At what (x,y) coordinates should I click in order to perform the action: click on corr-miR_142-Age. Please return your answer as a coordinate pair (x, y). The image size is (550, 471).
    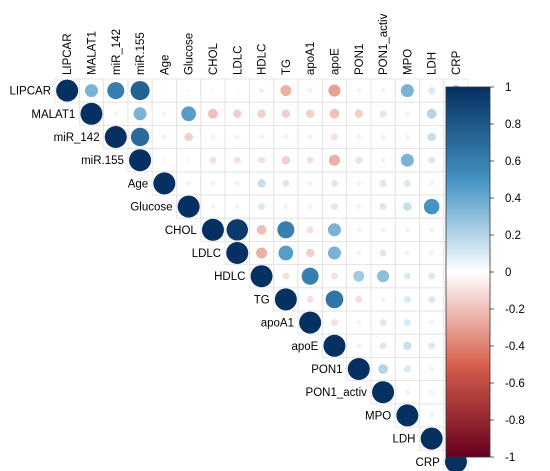
    Looking at the image, I should click on (164, 137).